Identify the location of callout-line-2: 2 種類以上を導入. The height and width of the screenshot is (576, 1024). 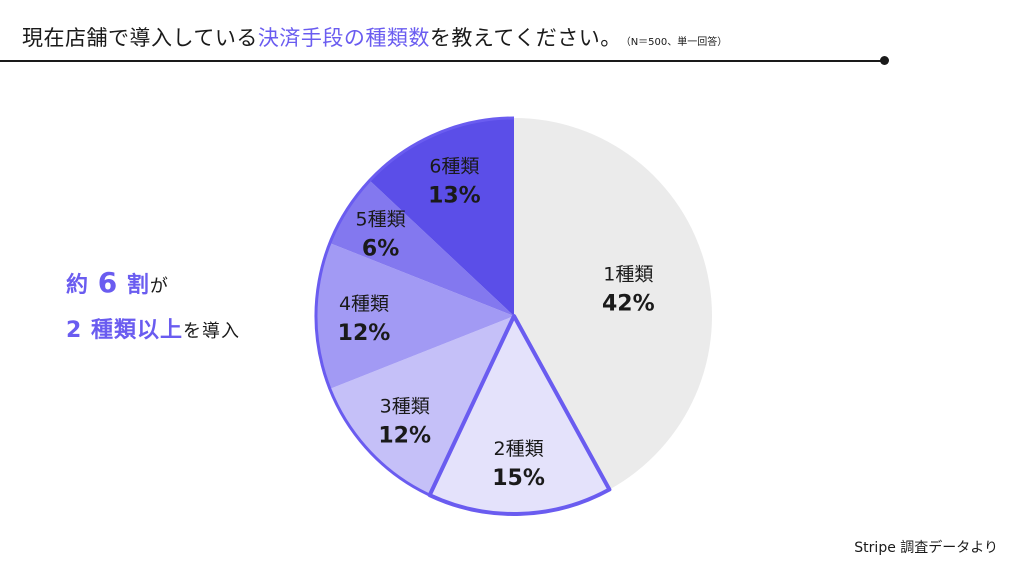
(153, 328).